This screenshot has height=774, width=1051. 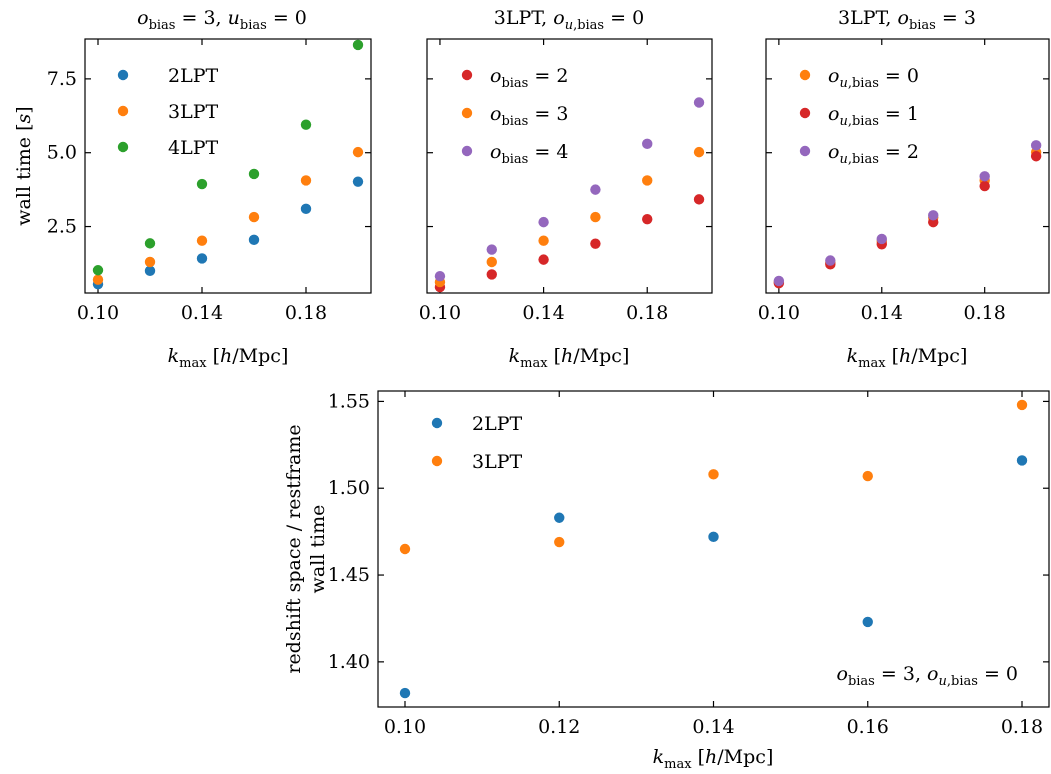 I want to click on x-tick-label: 0.12, so click(x=559, y=727).